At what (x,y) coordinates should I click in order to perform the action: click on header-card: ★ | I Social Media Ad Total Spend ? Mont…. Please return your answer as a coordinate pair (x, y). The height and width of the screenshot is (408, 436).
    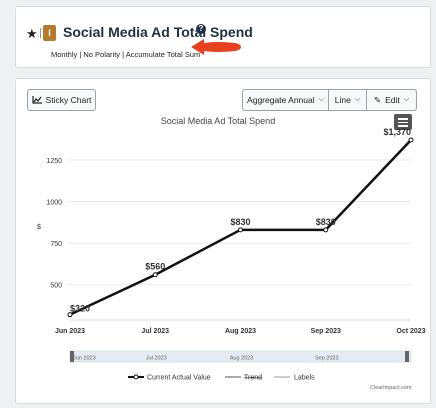
    Looking at the image, I should click on (223, 37).